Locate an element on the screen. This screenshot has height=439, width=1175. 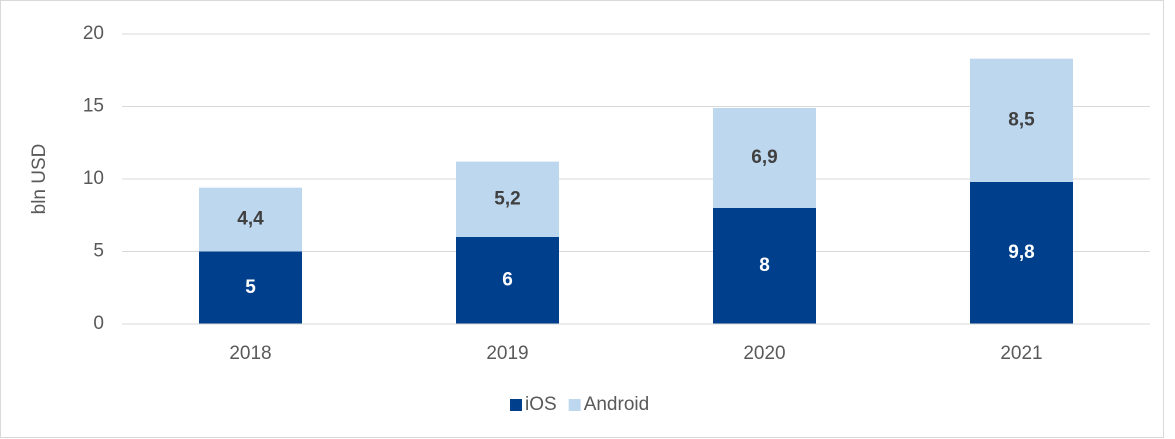
y-axis-label: bln USD is located at coordinates (39, 179).